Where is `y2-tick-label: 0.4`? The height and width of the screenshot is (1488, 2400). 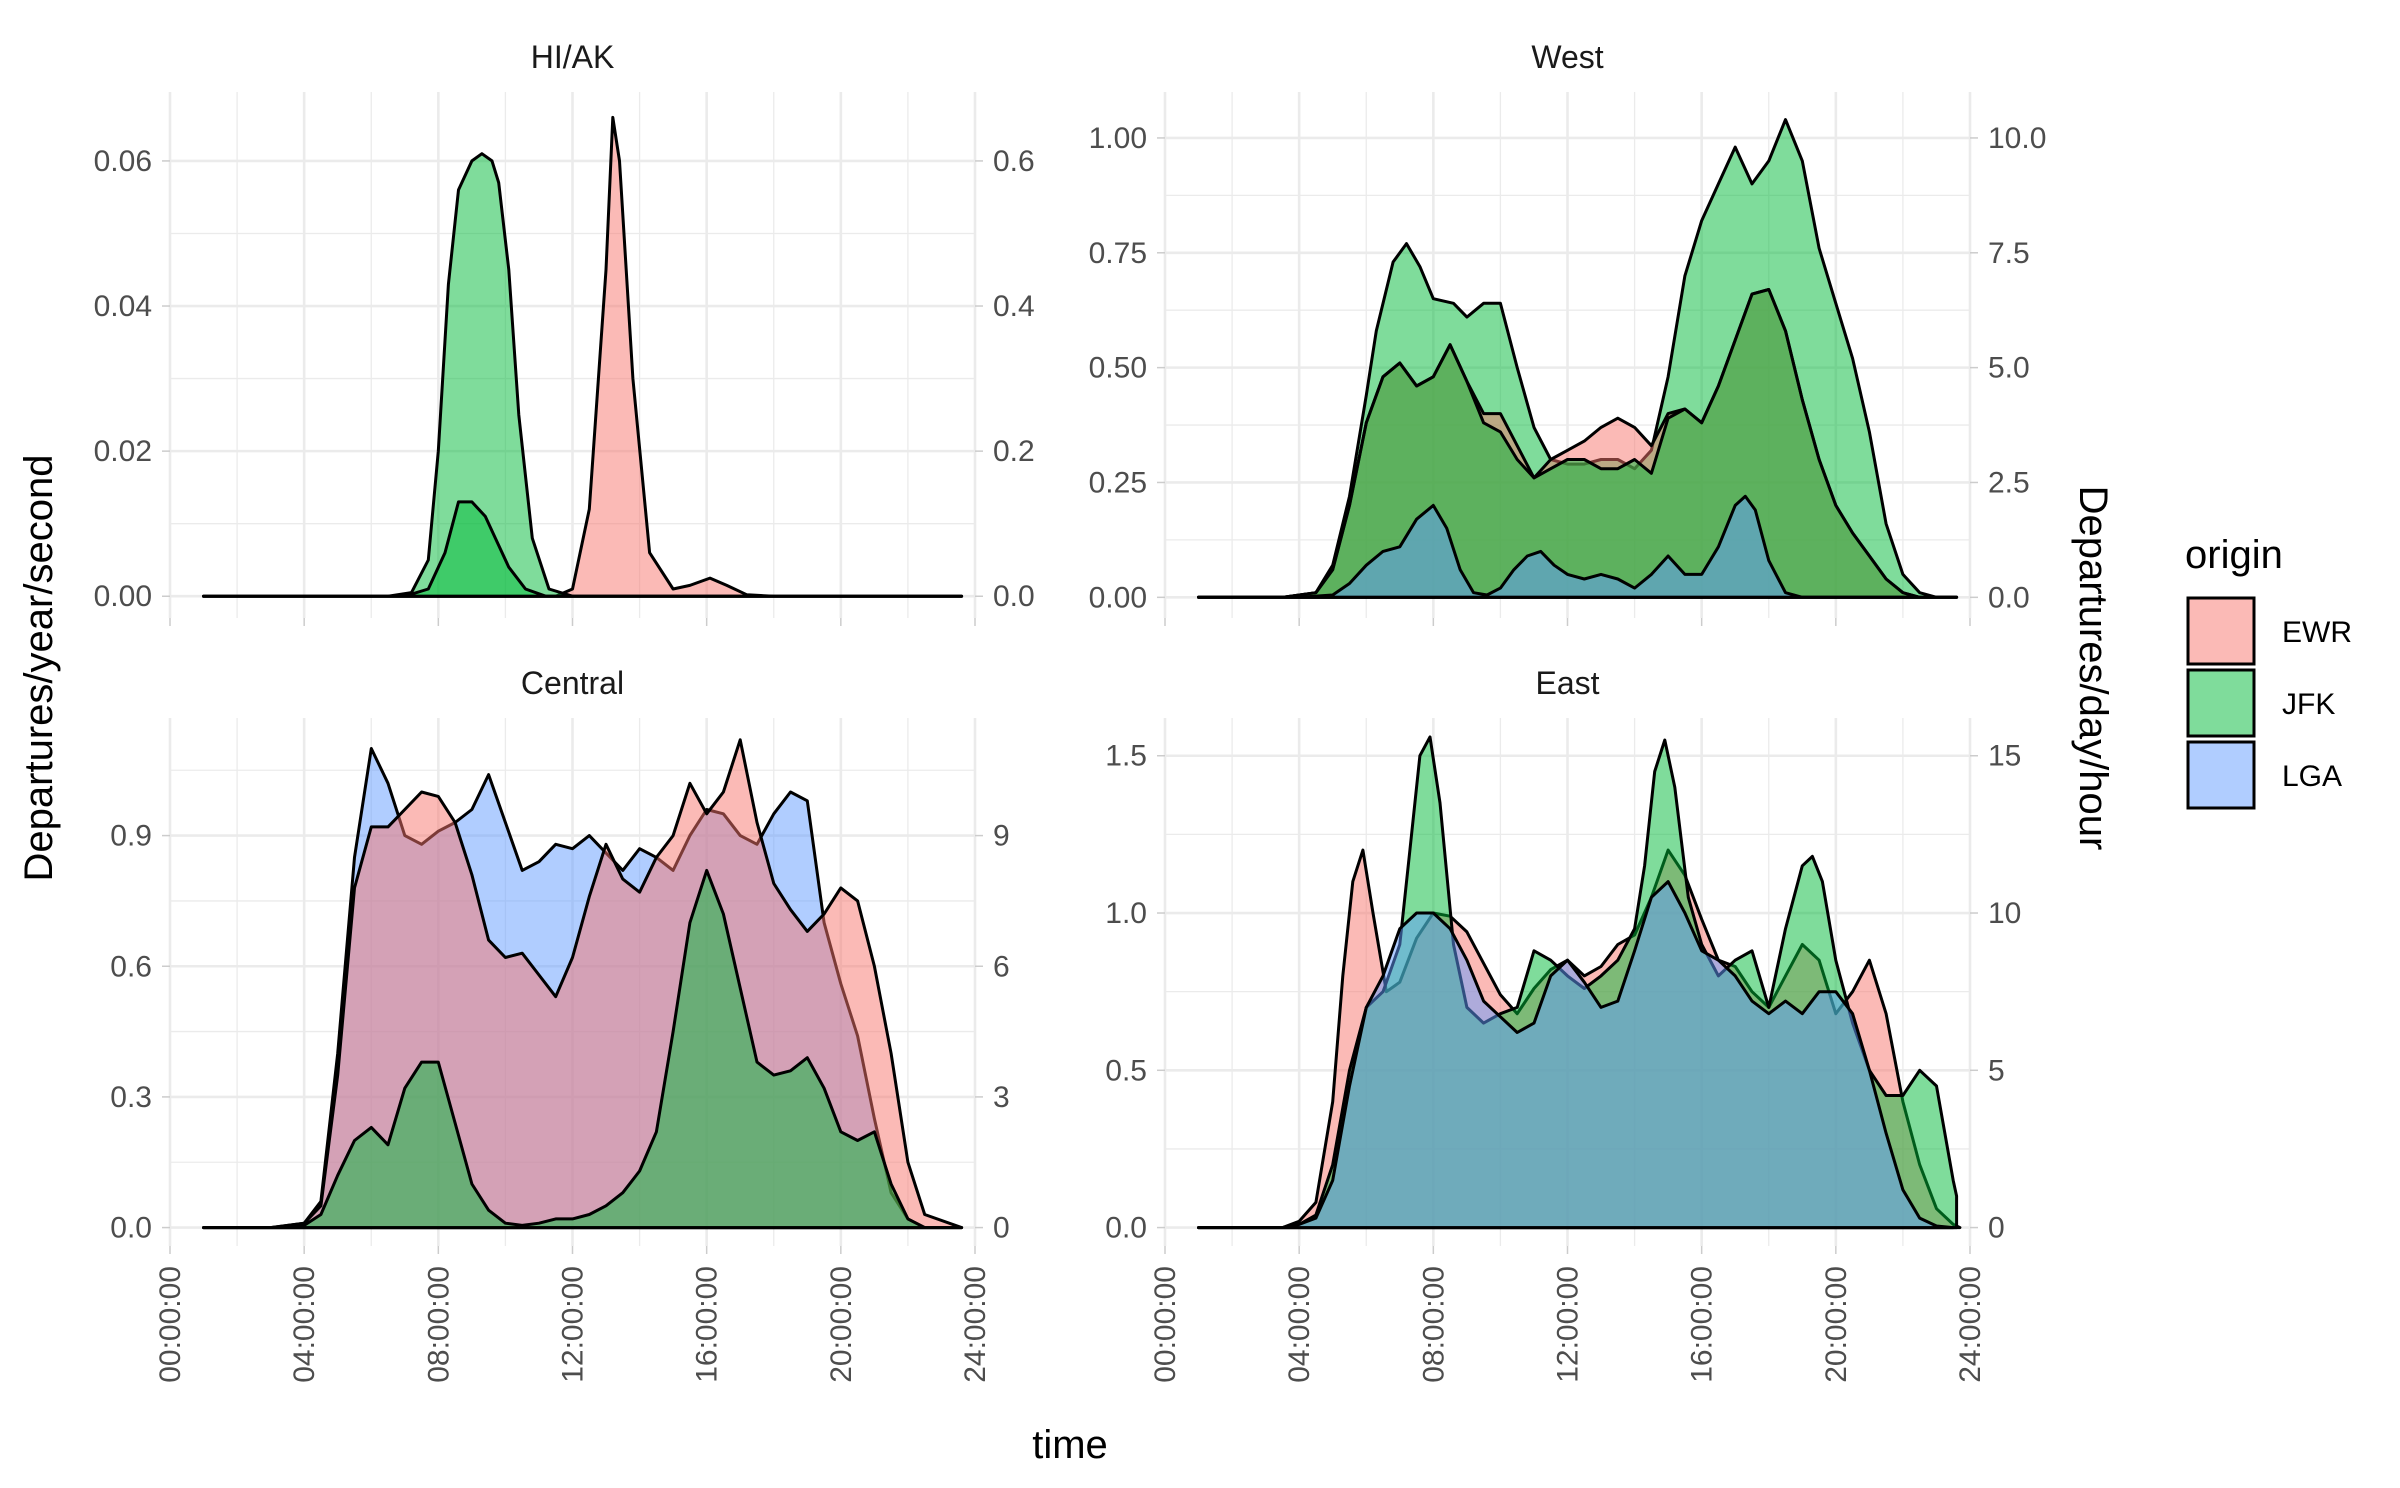
y2-tick-label: 0.4 is located at coordinates (1014, 306).